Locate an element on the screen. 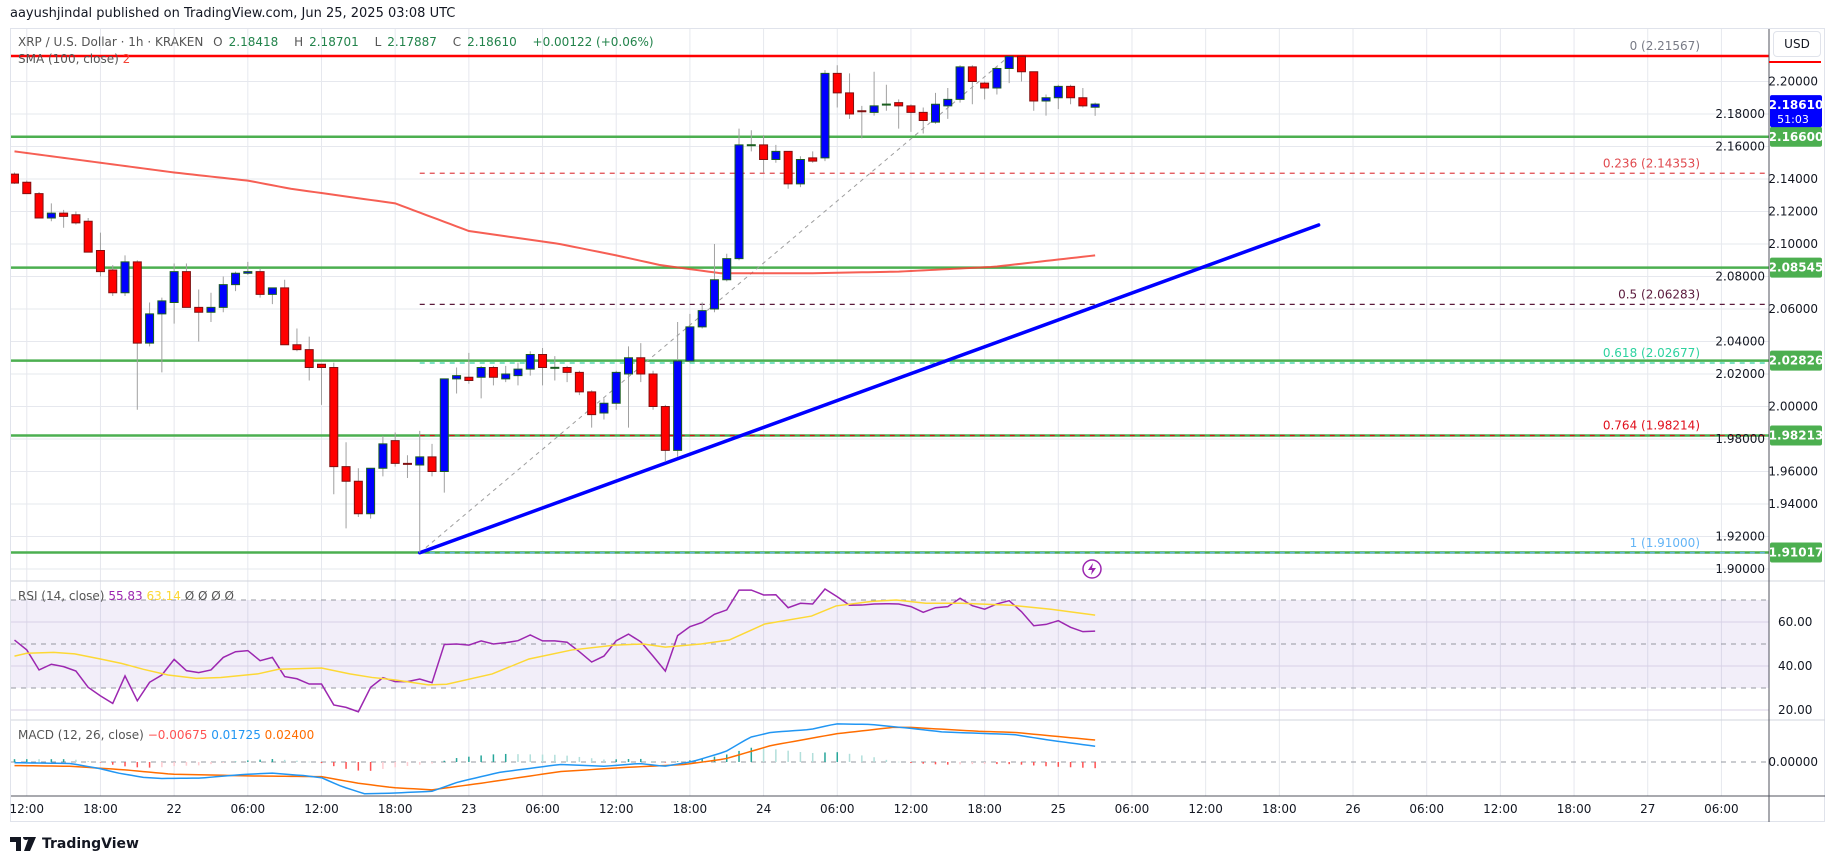 Image resolution: width=1835 pixels, height=858 pixels. price-tick: 2.04000 is located at coordinates (1740, 342).